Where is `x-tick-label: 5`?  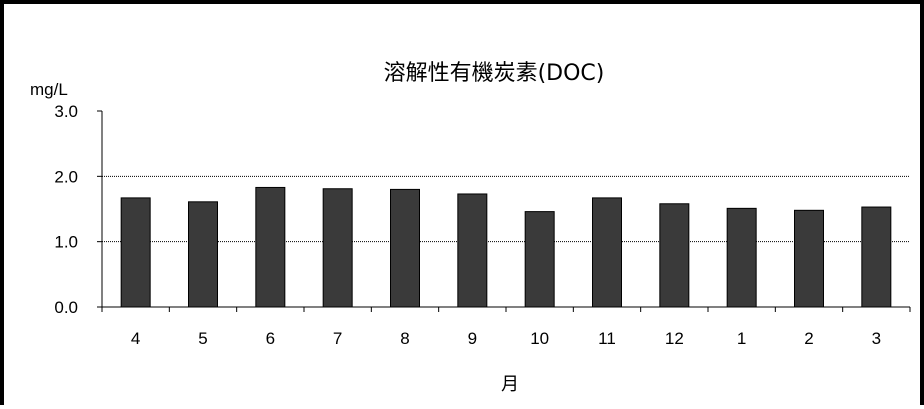 x-tick-label: 5 is located at coordinates (202, 338).